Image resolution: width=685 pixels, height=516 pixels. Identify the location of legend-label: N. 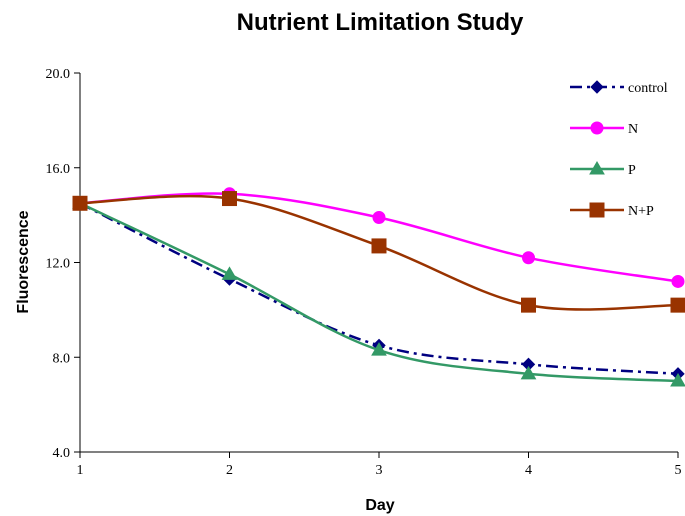
(633, 129).